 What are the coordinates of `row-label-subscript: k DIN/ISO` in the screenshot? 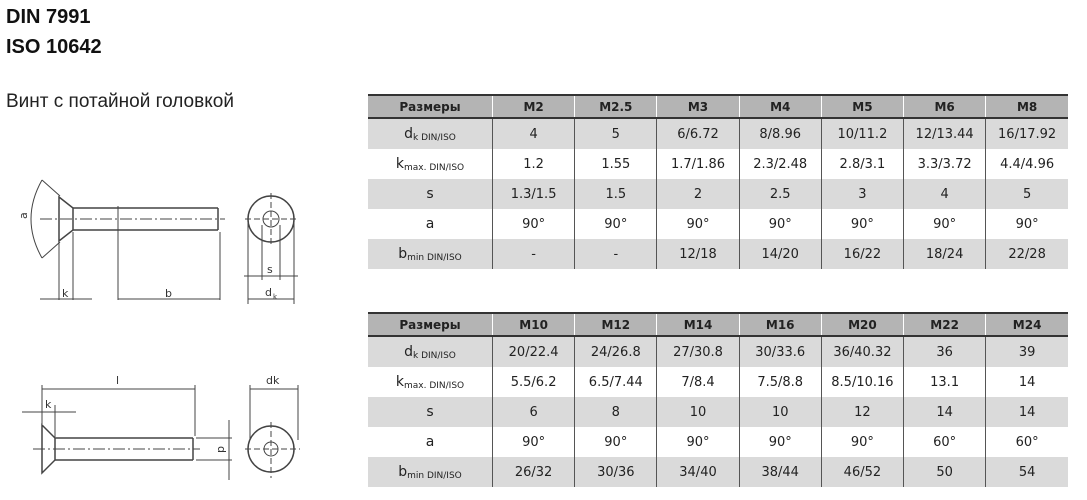 It's located at (434, 137).